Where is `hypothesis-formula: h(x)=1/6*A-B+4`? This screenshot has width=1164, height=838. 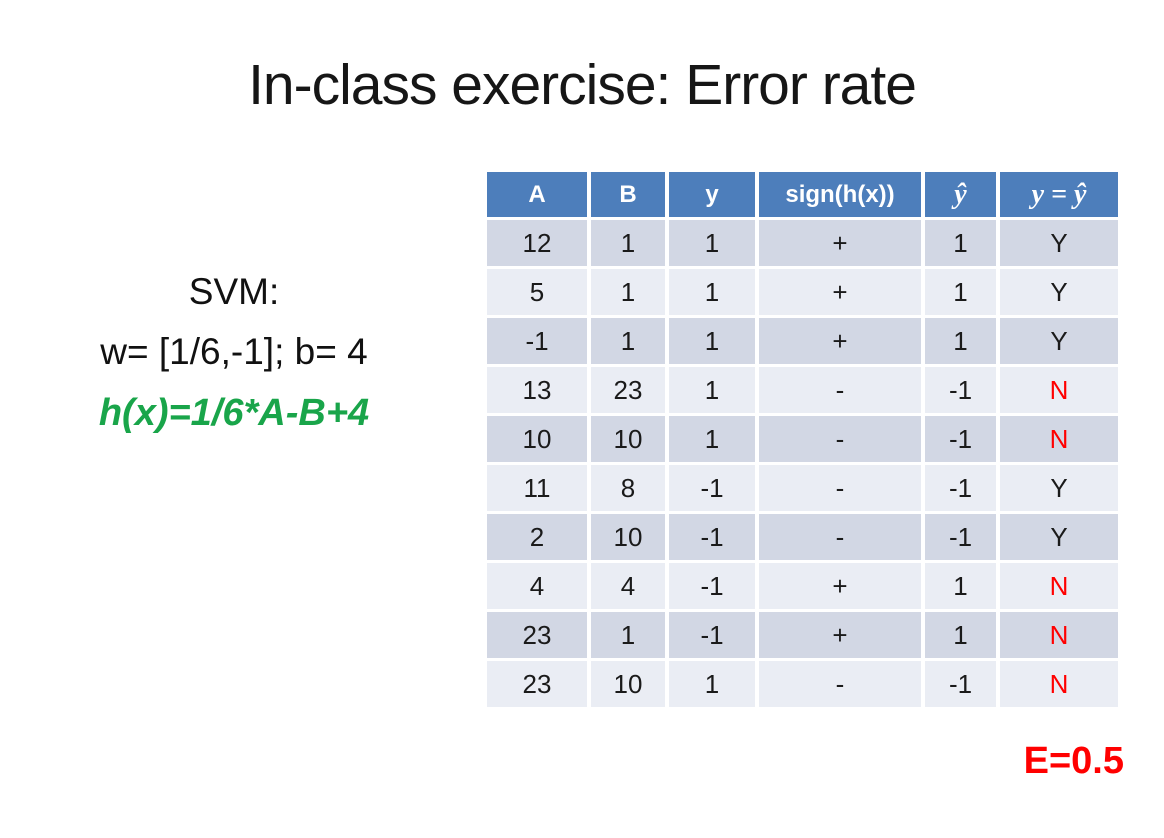
hypothesis-formula: h(x)=1/6*A-B+4 is located at coordinates (234, 413).